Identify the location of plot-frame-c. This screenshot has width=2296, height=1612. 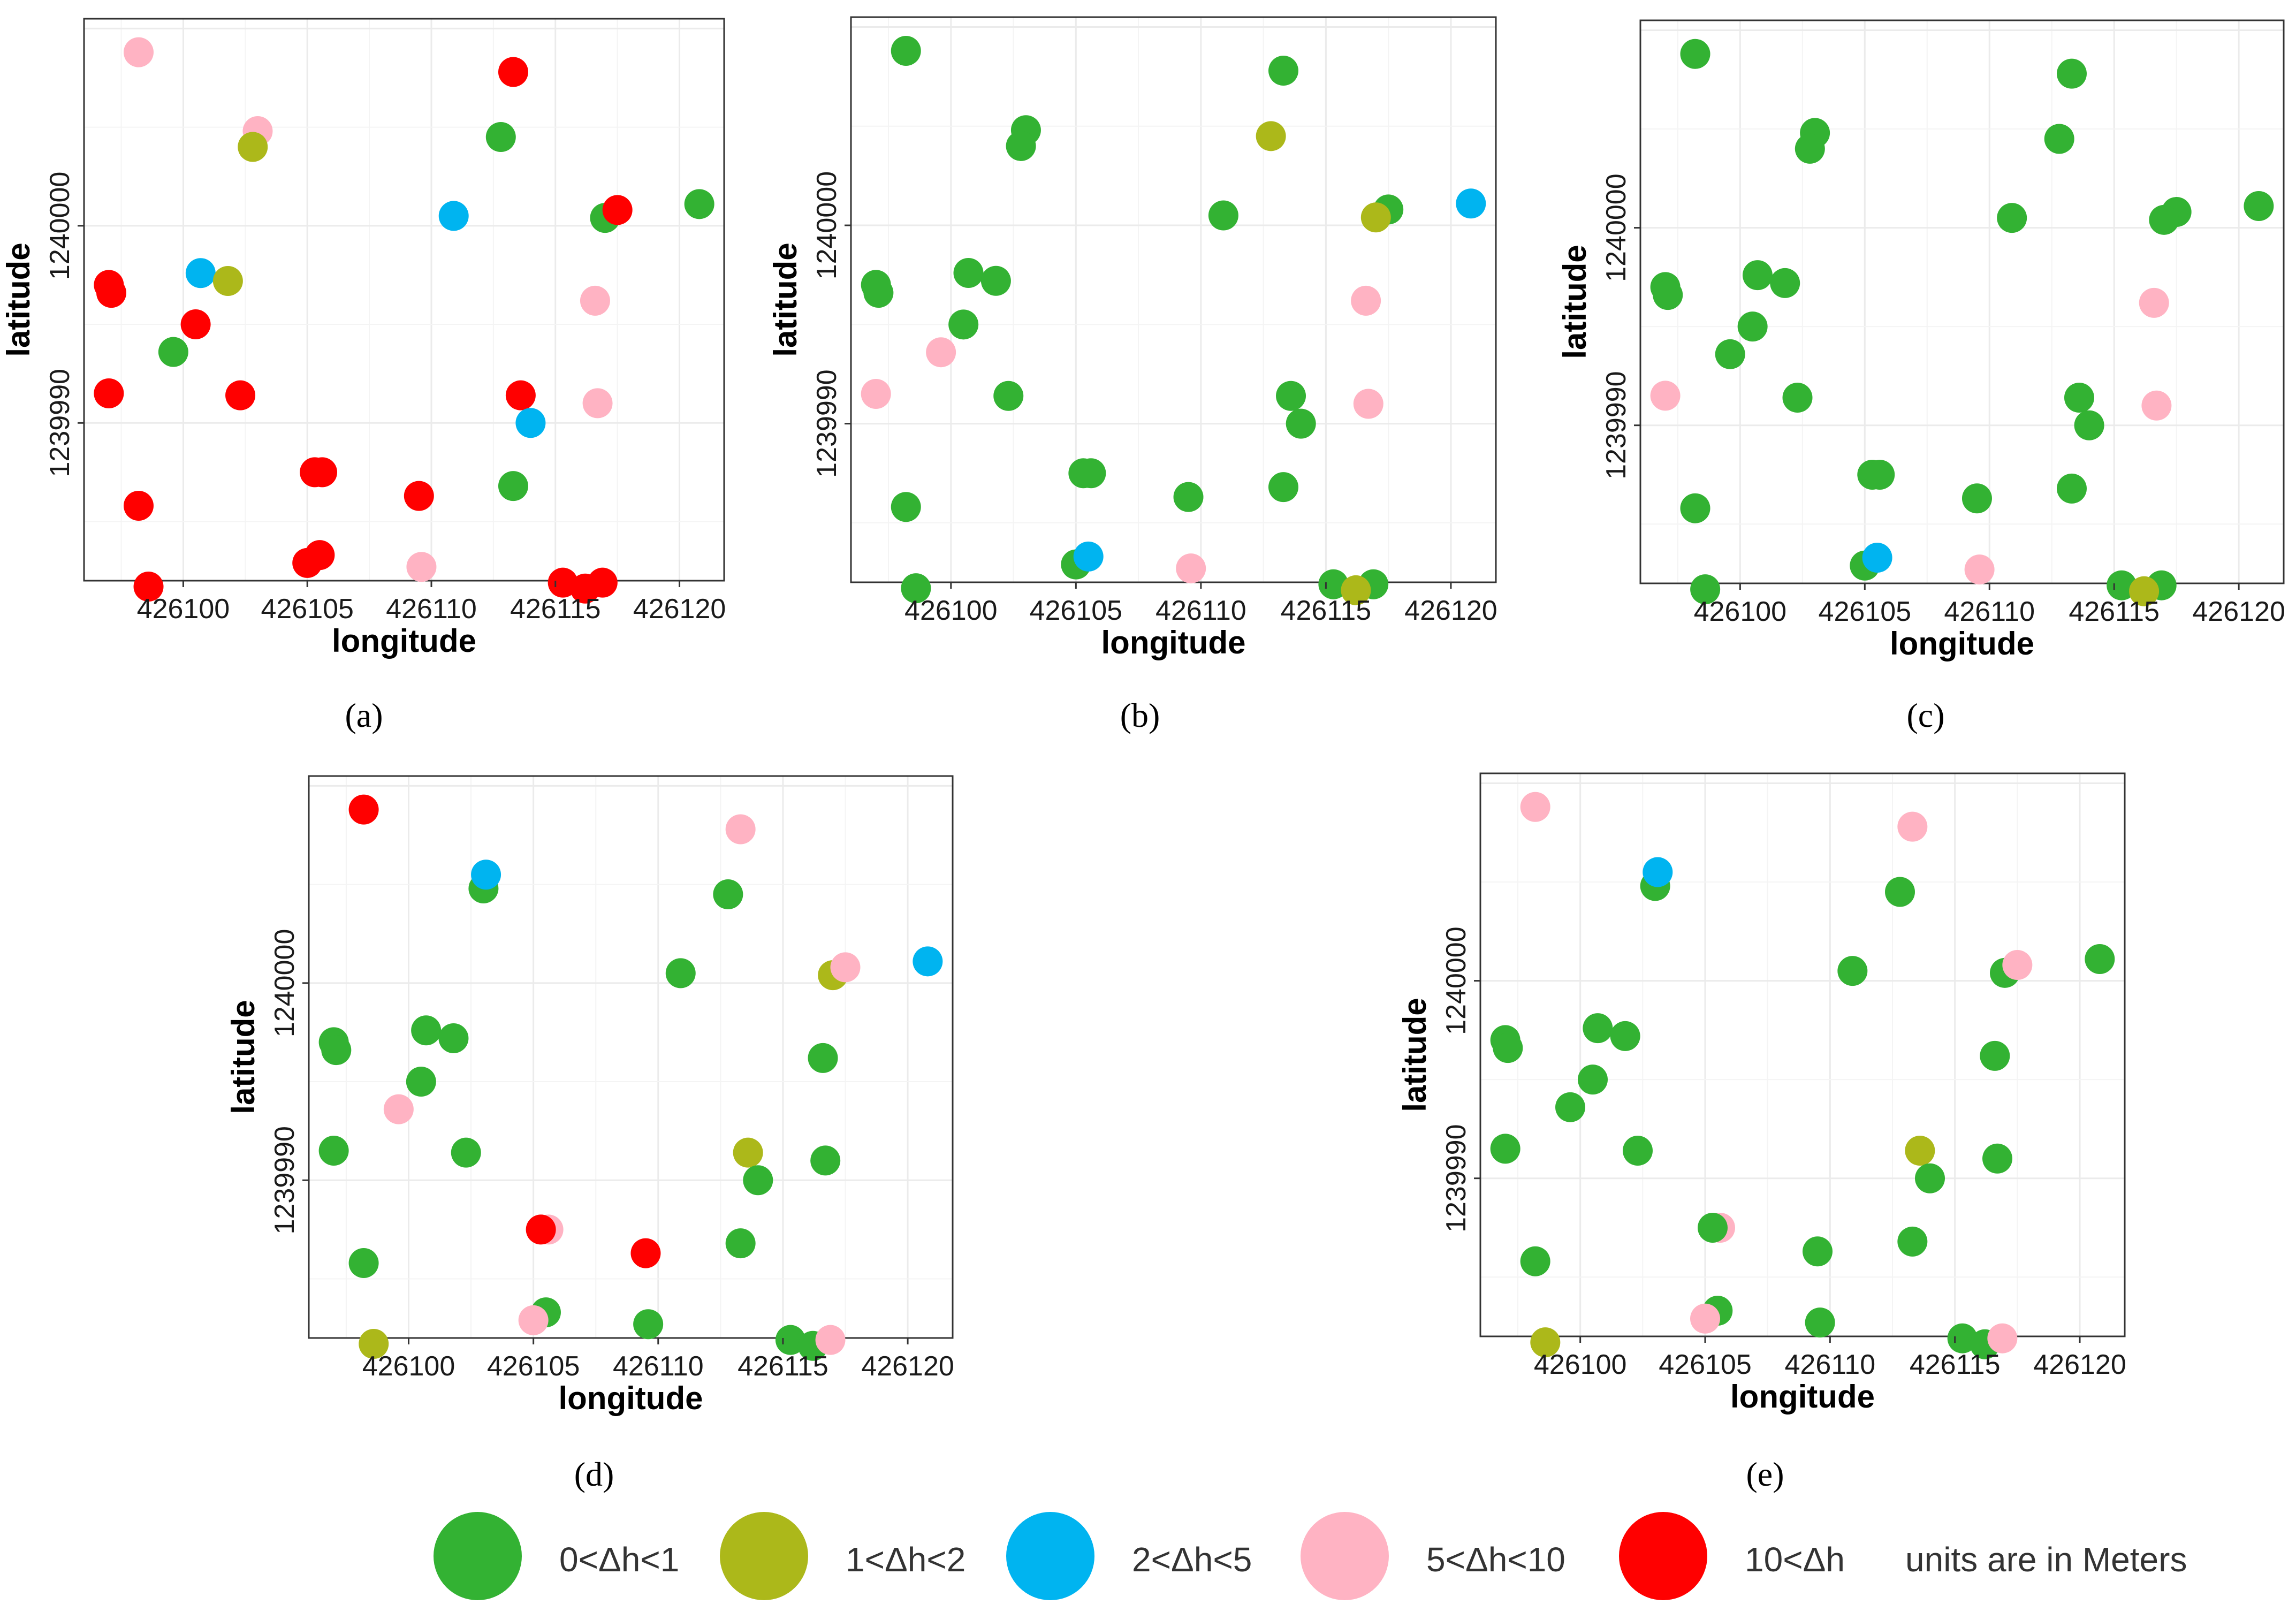
(1962, 301).